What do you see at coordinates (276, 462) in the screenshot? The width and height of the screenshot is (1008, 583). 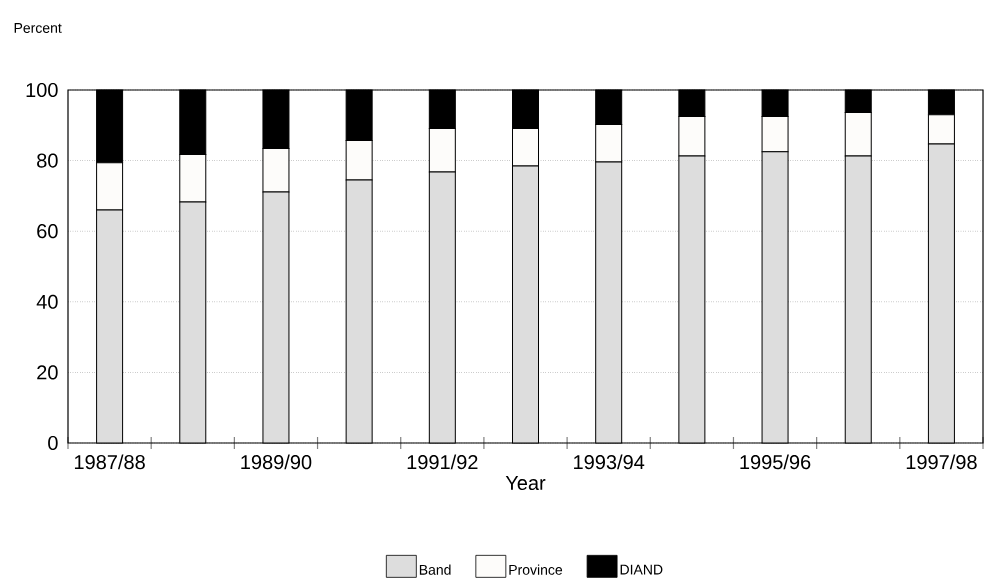 I see `x-tick-label: 1989/90` at bounding box center [276, 462].